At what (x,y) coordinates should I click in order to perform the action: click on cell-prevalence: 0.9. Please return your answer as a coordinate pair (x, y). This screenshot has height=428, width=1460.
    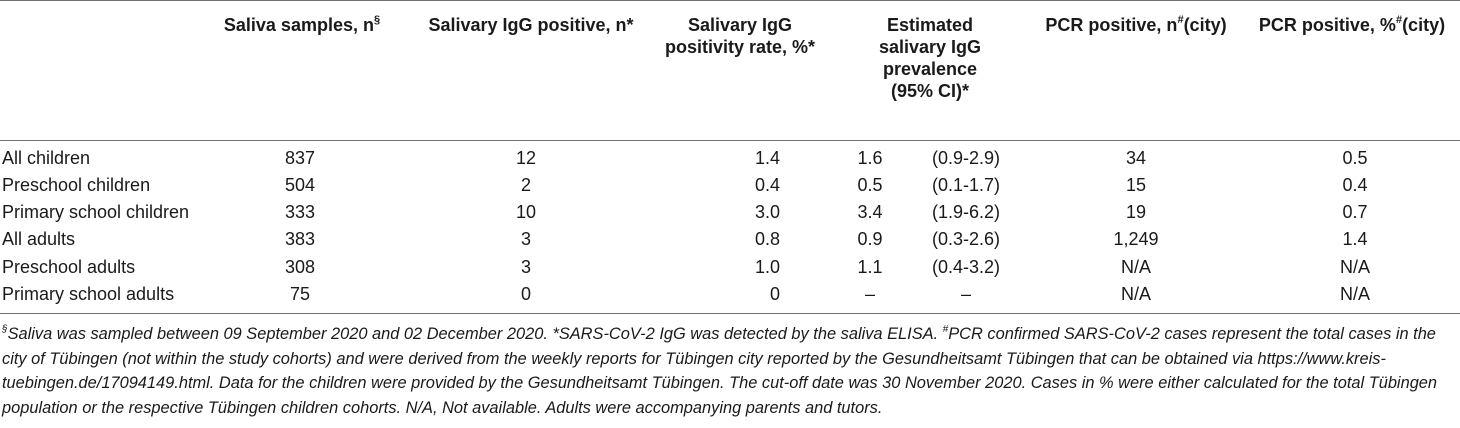
    Looking at the image, I should click on (870, 239).